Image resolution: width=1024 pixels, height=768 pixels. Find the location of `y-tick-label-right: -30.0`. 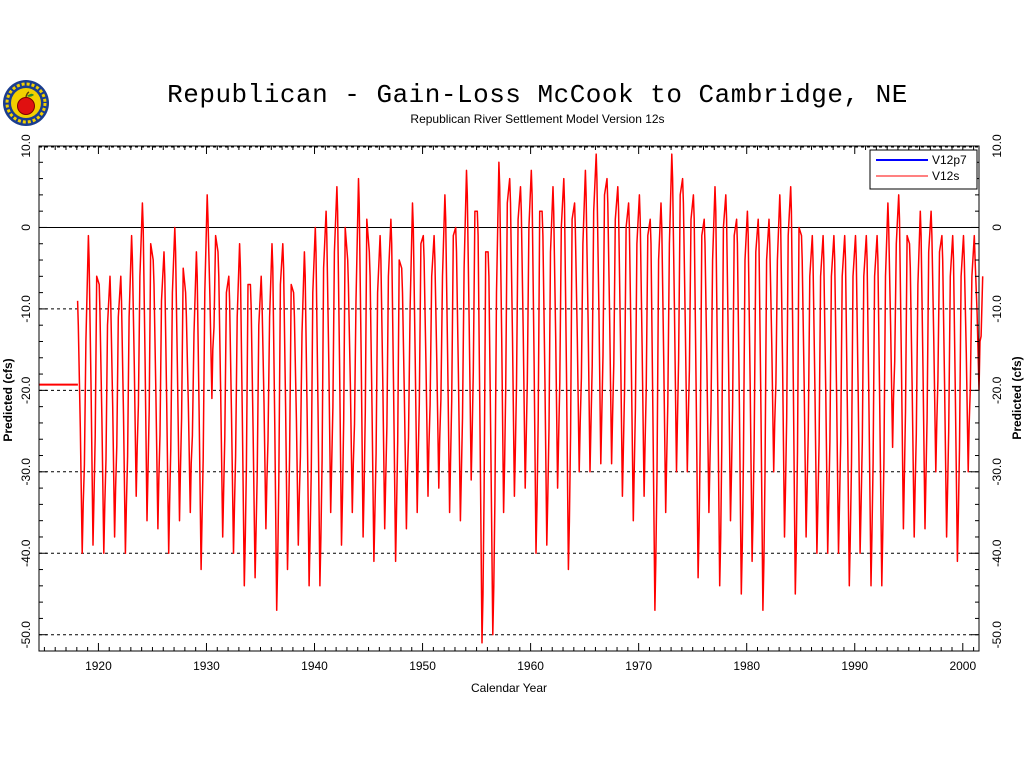

y-tick-label-right: -30.0 is located at coordinates (997, 472).